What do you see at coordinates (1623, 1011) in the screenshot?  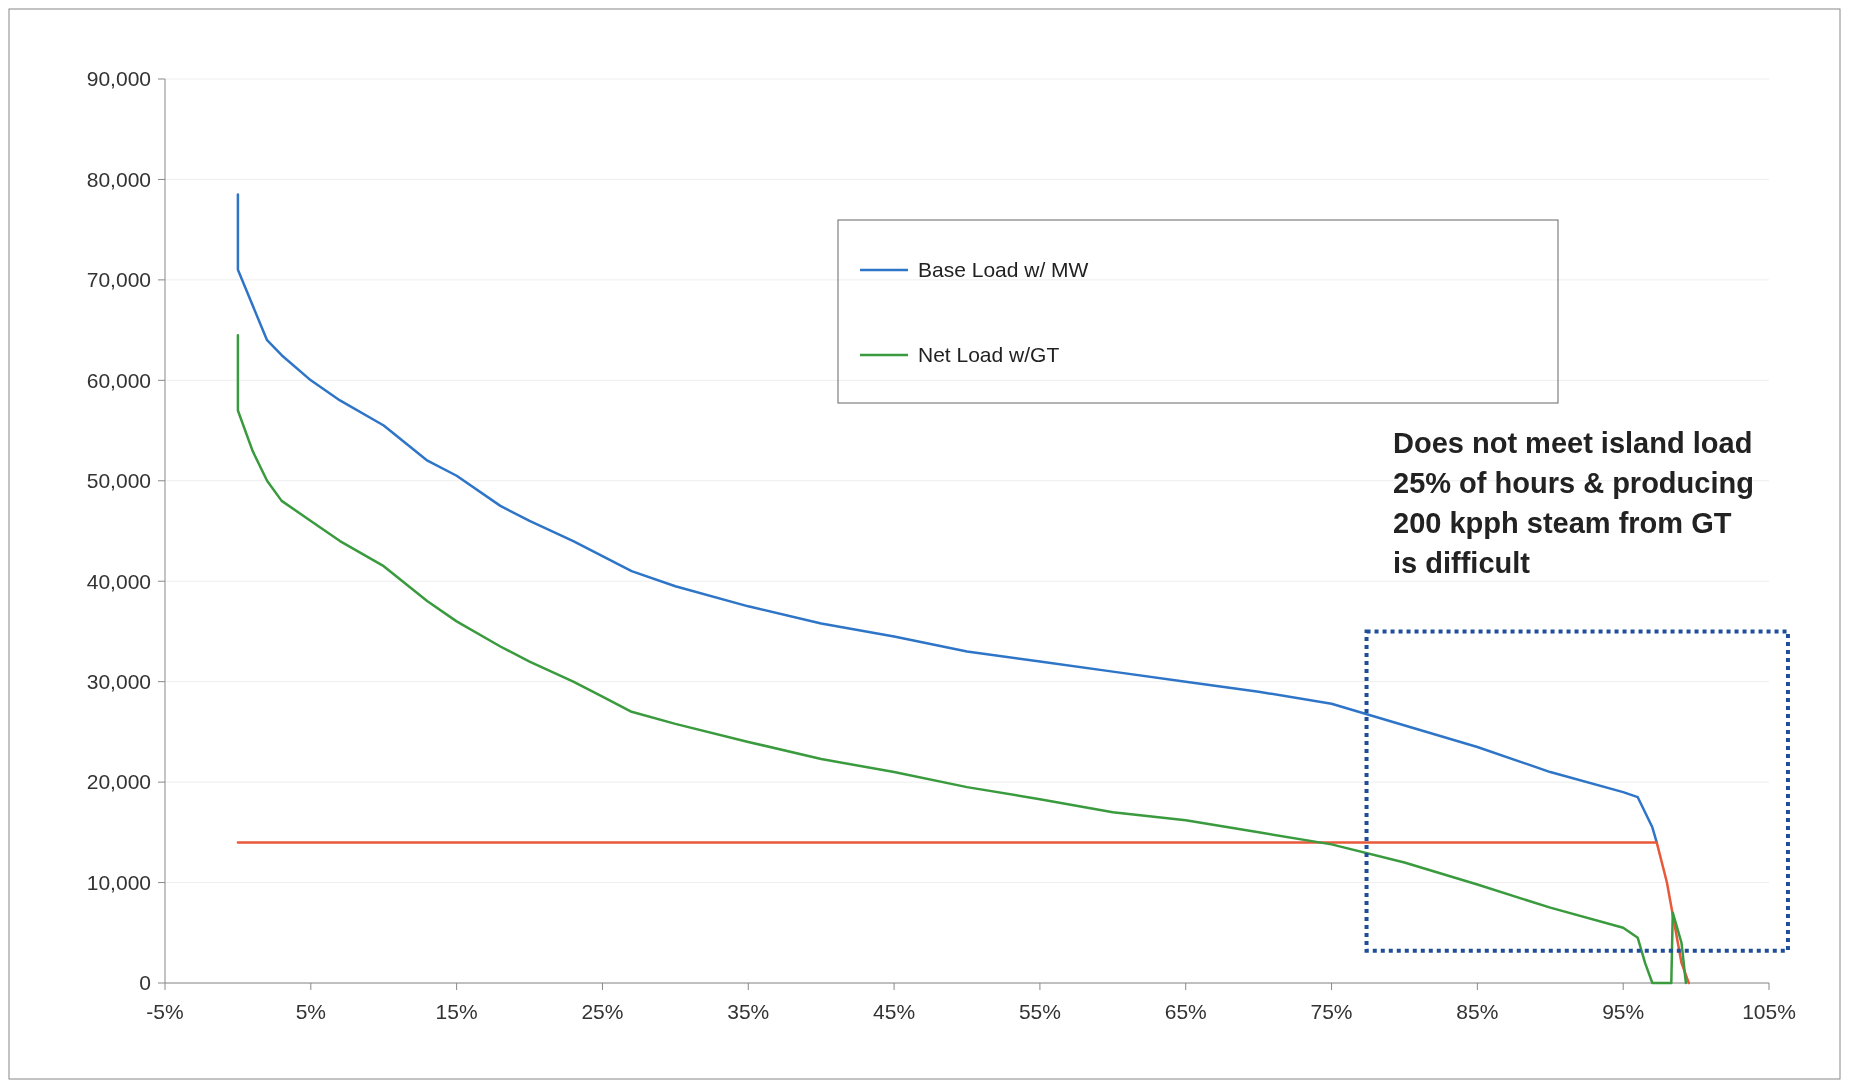 I see `x-tick-label: 95%` at bounding box center [1623, 1011].